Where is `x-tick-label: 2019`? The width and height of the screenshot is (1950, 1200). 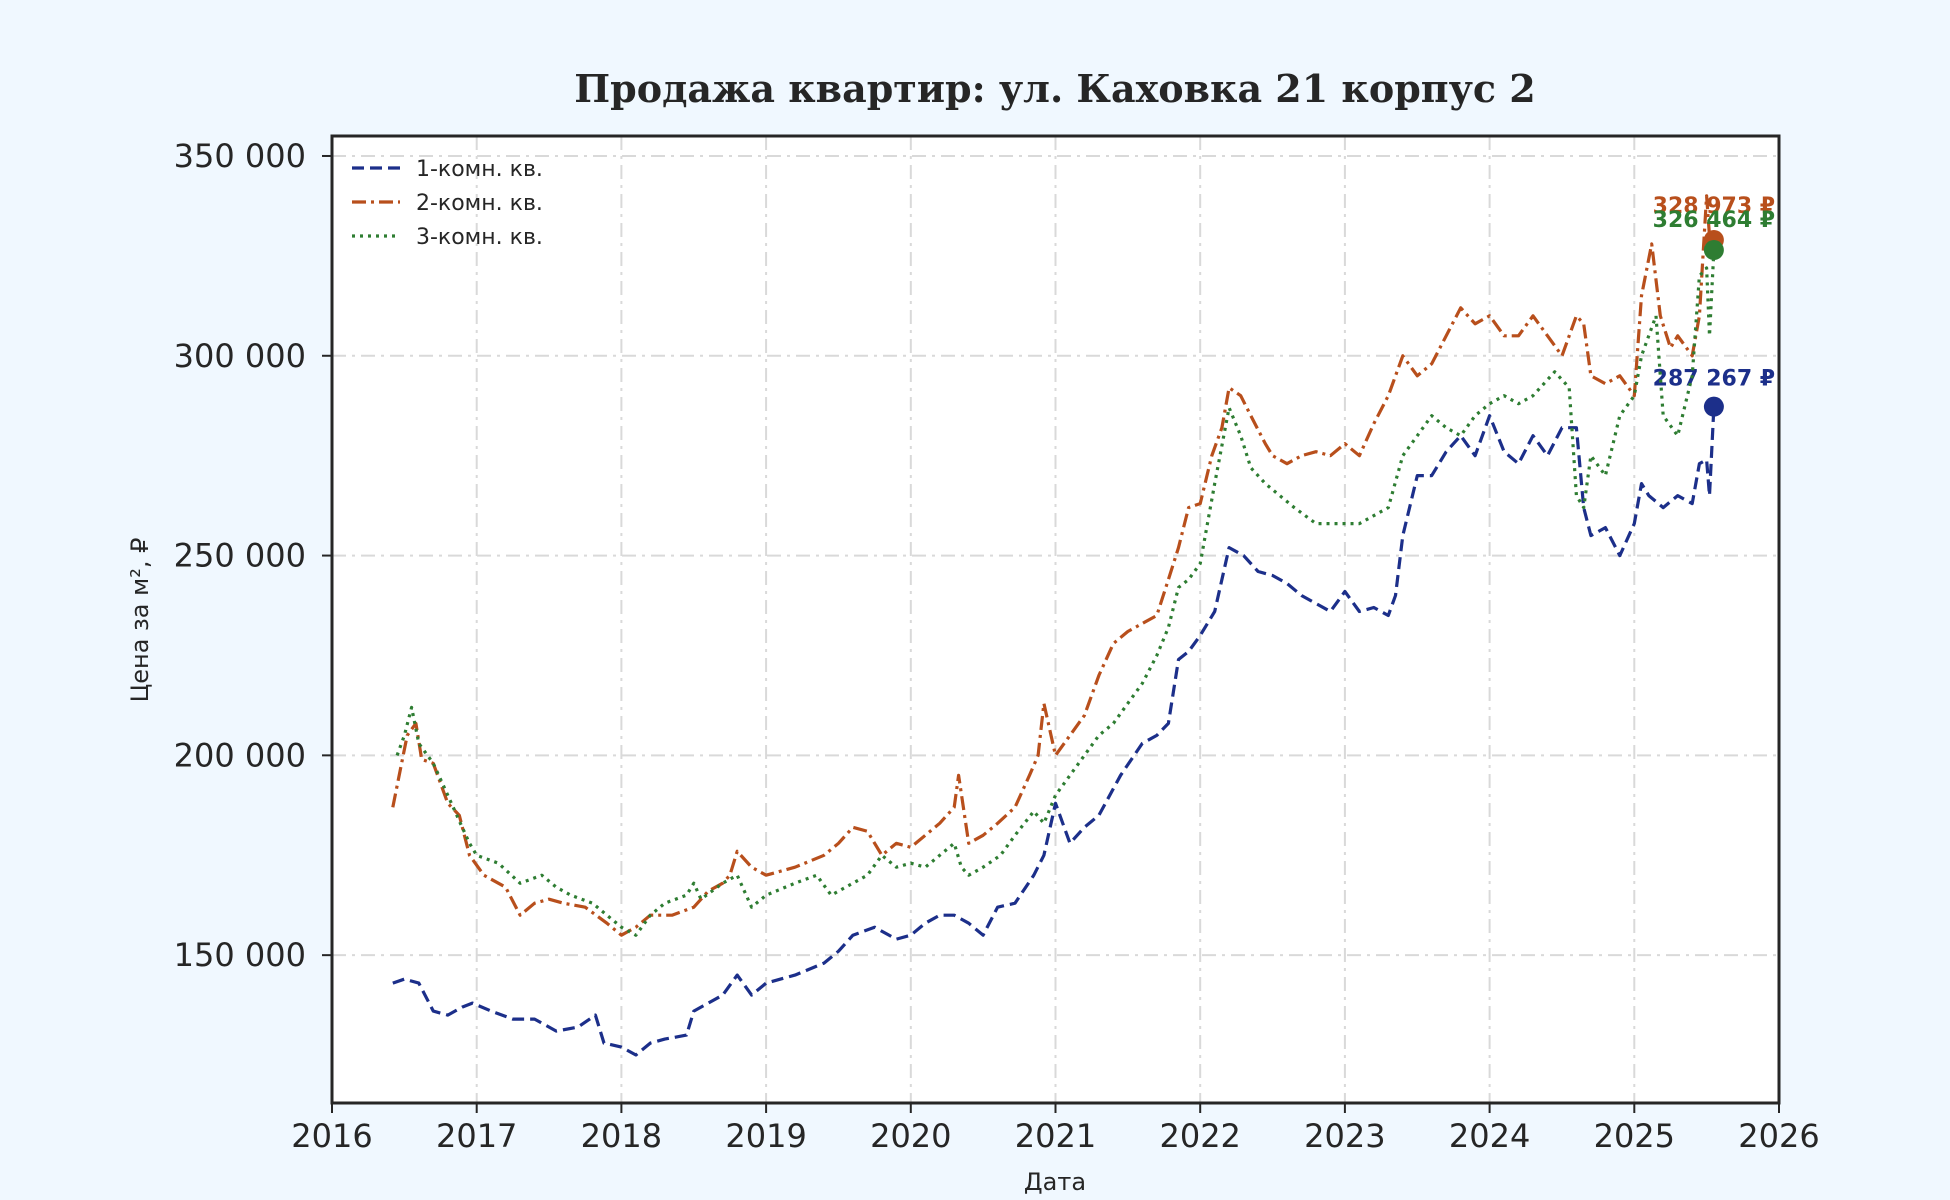 x-tick-label: 2019 is located at coordinates (765, 1136).